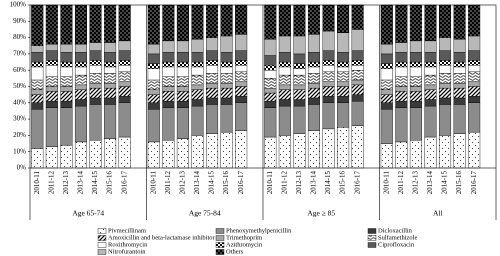  I want to click on x-tick-label: 2012-13, so click(183, 183).